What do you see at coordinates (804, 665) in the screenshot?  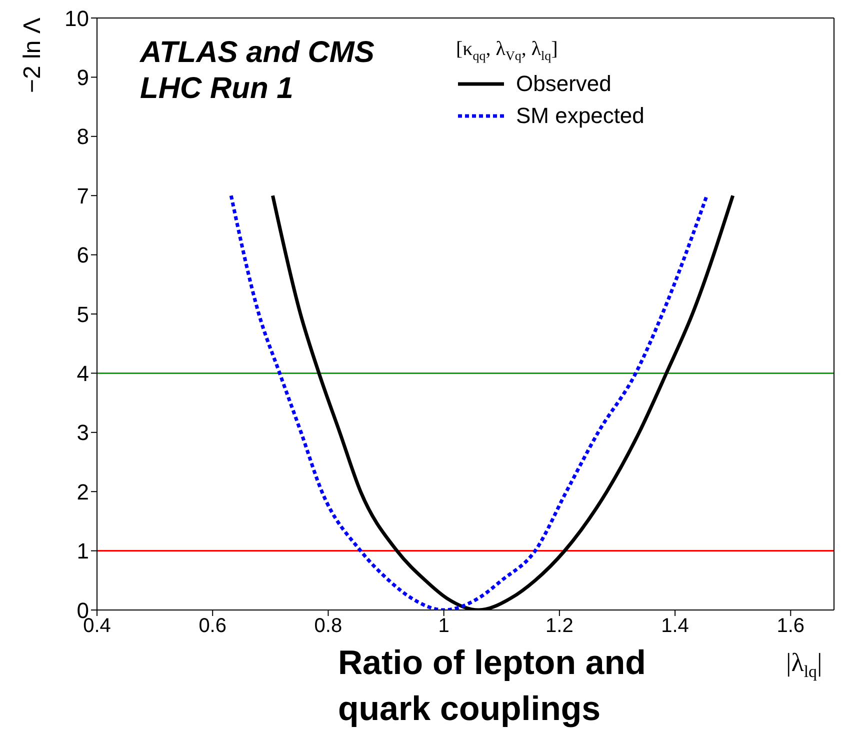 I see `x-axis-title: |λ$_{lq}$|` at bounding box center [804, 665].